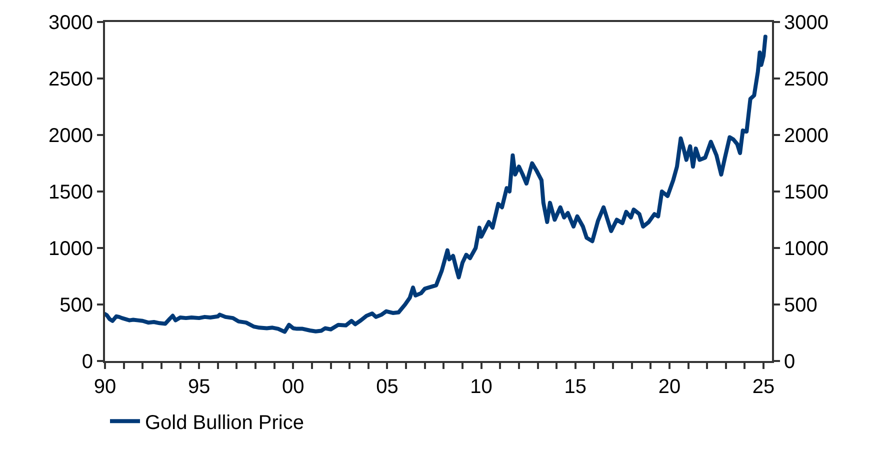 The width and height of the screenshot is (876, 453). Describe the element at coordinates (575, 387) in the screenshot. I see `x-tick-label: 15` at that location.